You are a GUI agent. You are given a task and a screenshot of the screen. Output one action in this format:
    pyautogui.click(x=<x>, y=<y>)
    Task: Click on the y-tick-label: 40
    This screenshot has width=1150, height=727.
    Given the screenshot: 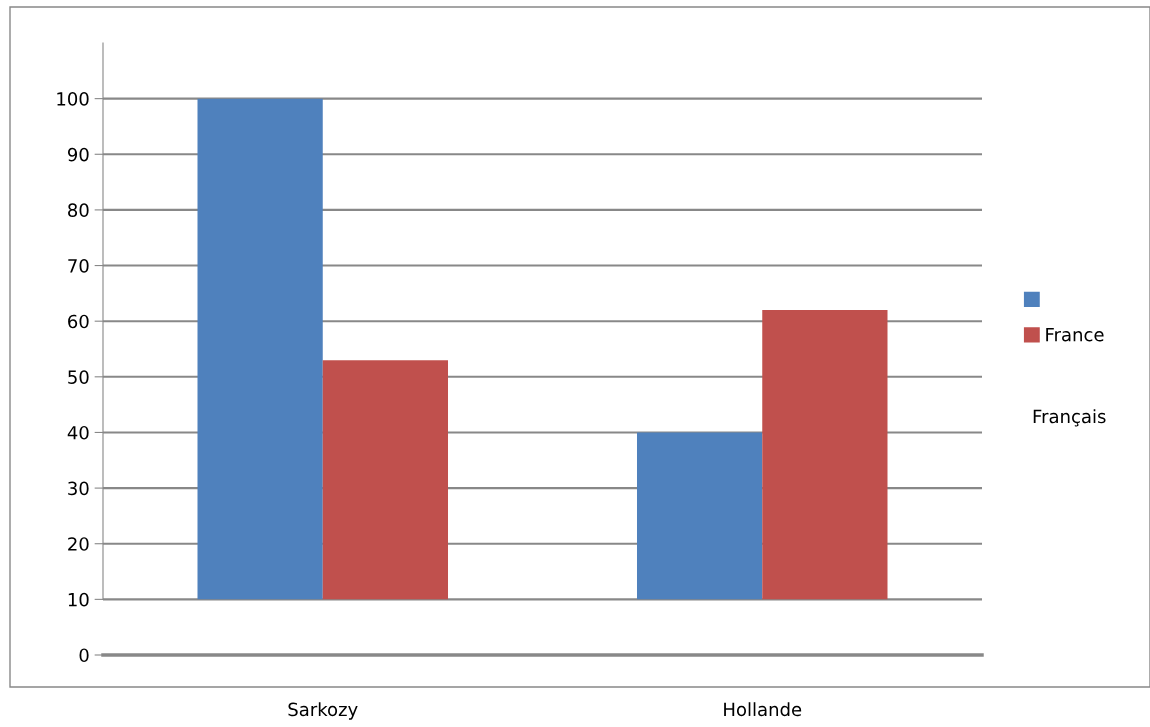 What is the action you would take?
    pyautogui.click(x=78, y=432)
    